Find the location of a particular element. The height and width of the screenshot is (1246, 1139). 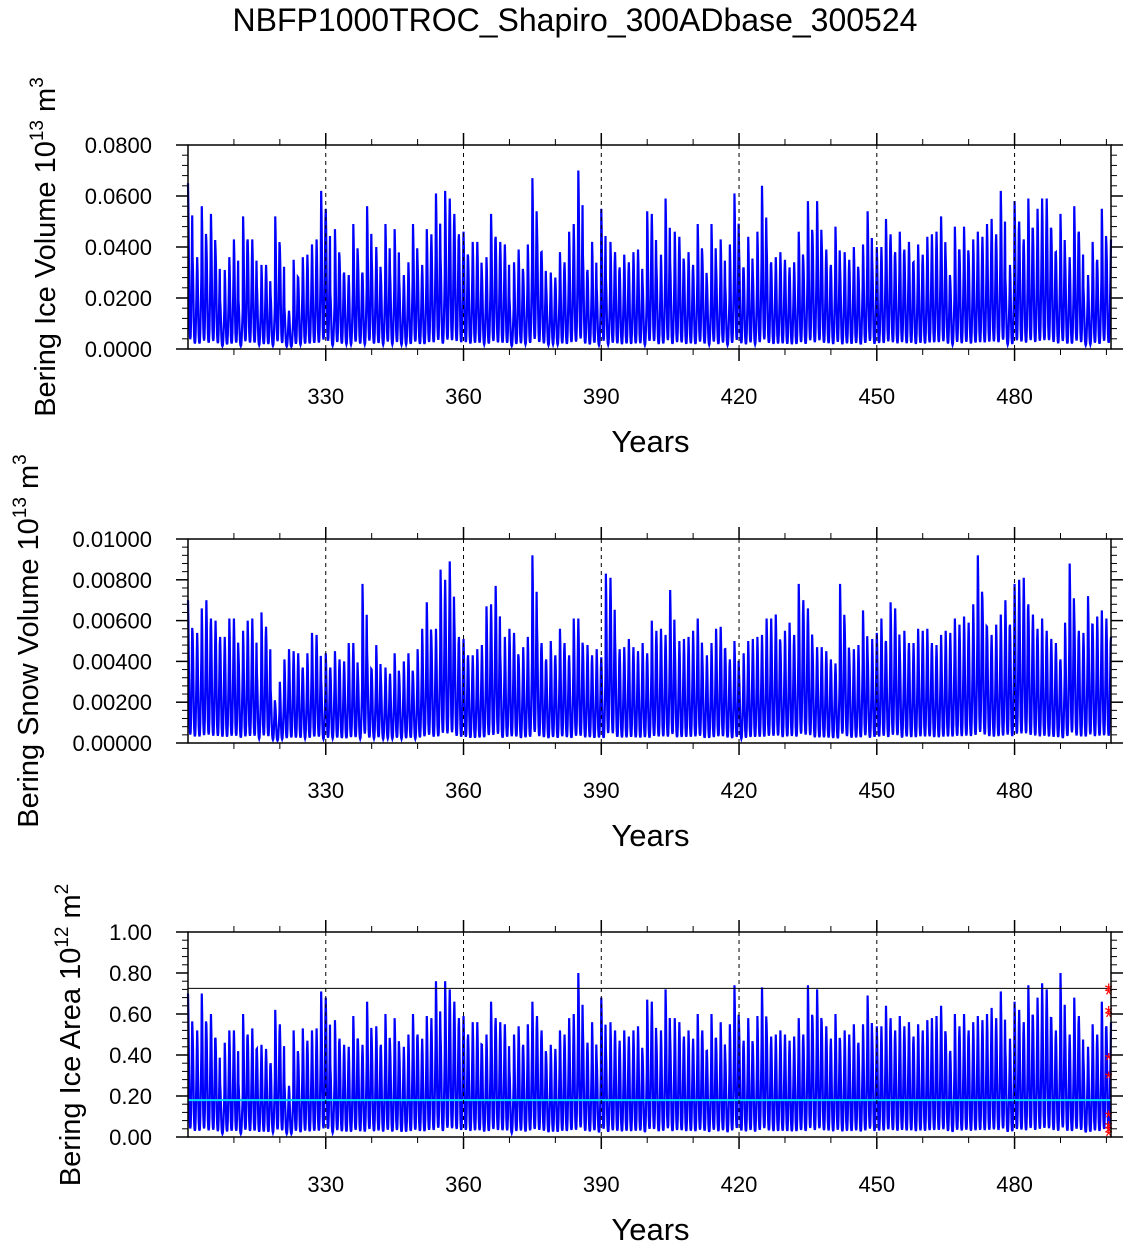

y-tick-label: 0.60 is located at coordinates (130, 1014).